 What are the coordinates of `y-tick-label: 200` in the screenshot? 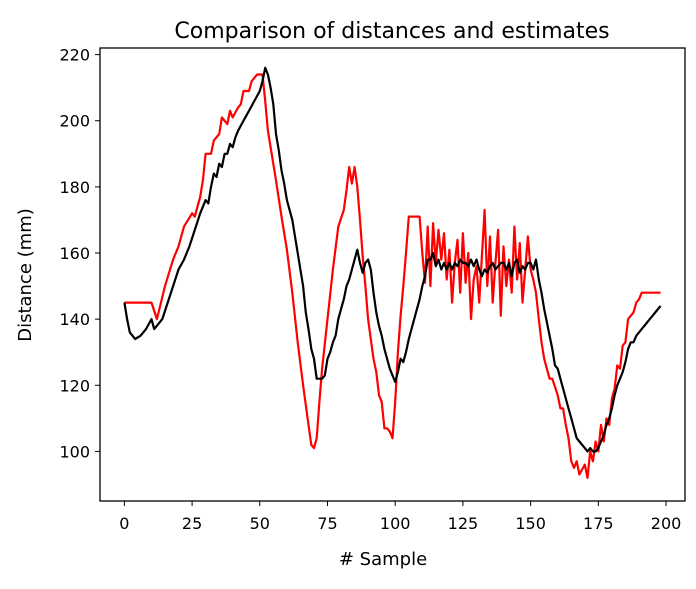 It's located at (74, 121).